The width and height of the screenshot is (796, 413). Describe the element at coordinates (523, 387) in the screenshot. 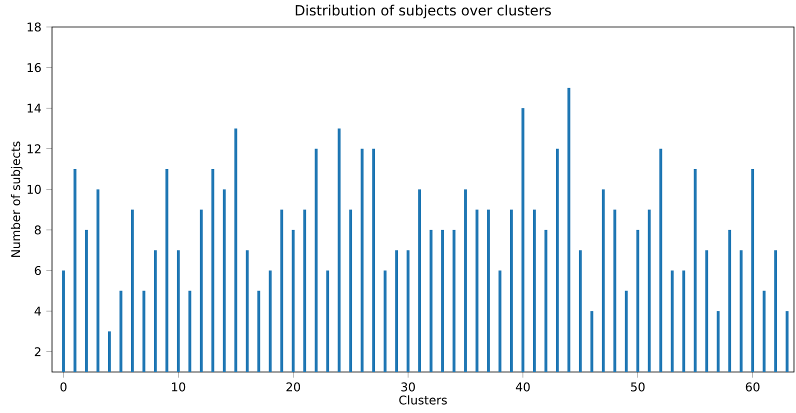

I see `x-tick-label: 40` at that location.